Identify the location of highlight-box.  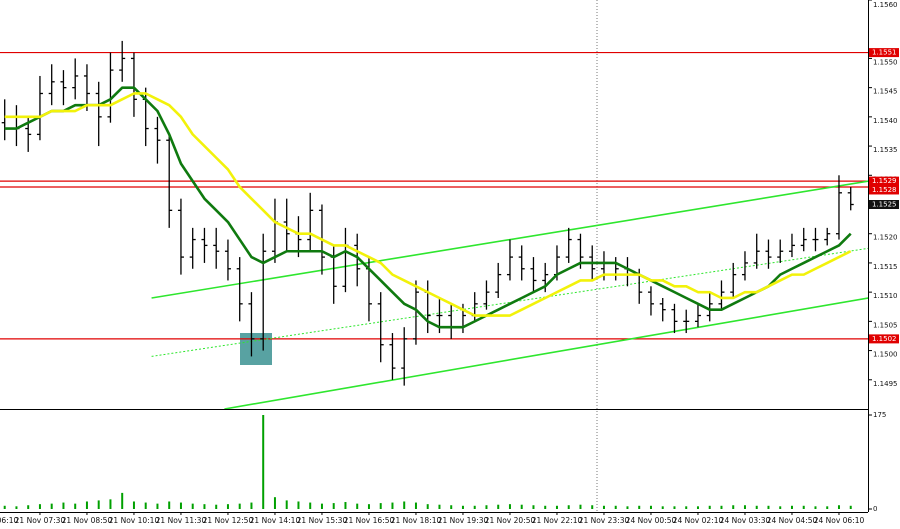
(256, 349).